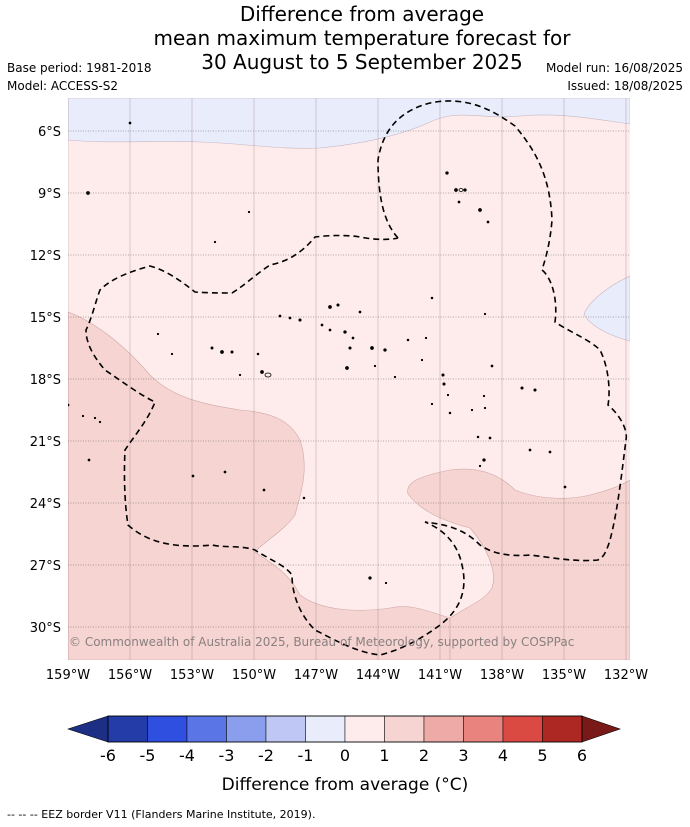  I want to click on colorbar-tick-label: 0, so click(345, 755).